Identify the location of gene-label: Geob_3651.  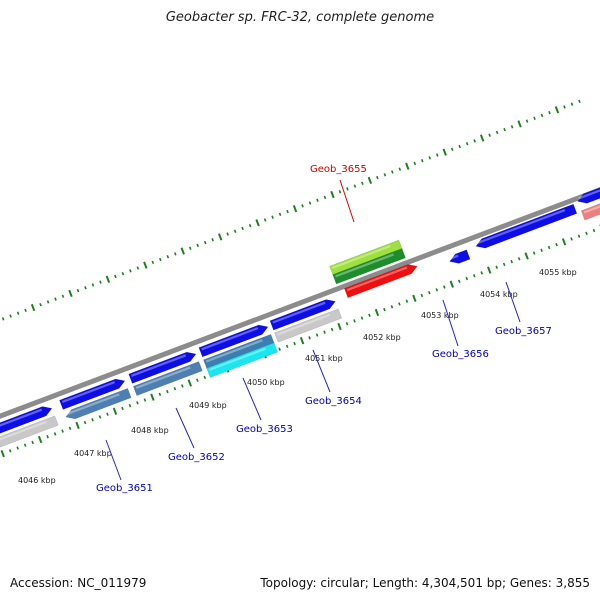
(124, 488).